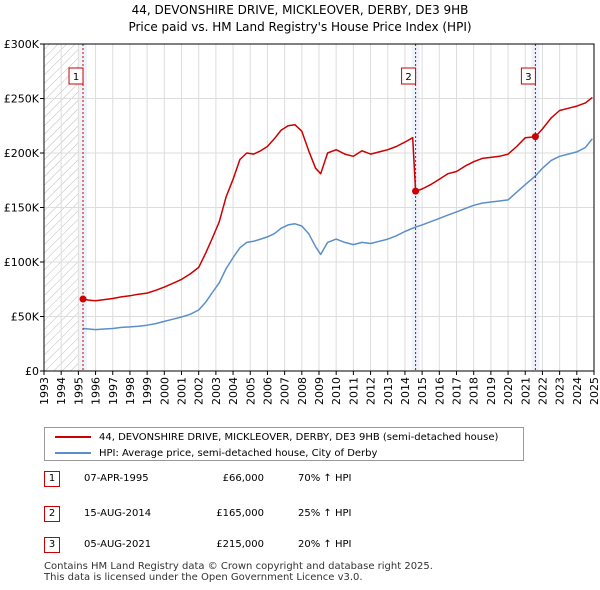 The image size is (600, 590). I want to click on sale-hpi-diff: 20% ↑ HPI, so click(325, 544).